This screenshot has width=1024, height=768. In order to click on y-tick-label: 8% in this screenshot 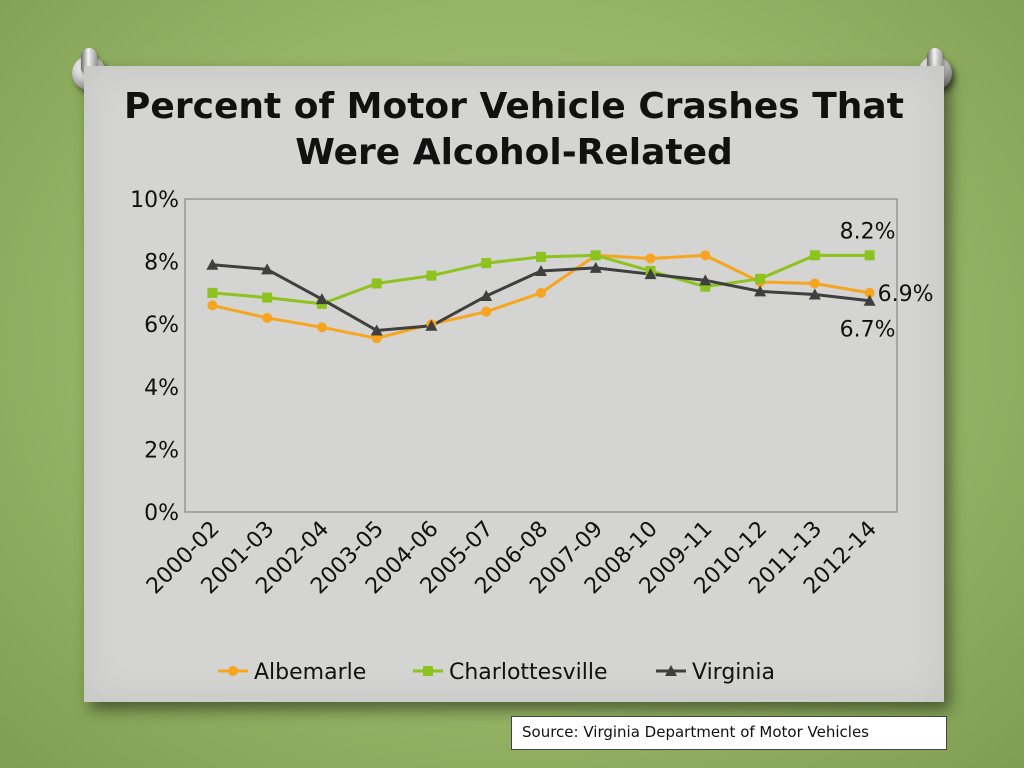, I will do `click(161, 263)`.